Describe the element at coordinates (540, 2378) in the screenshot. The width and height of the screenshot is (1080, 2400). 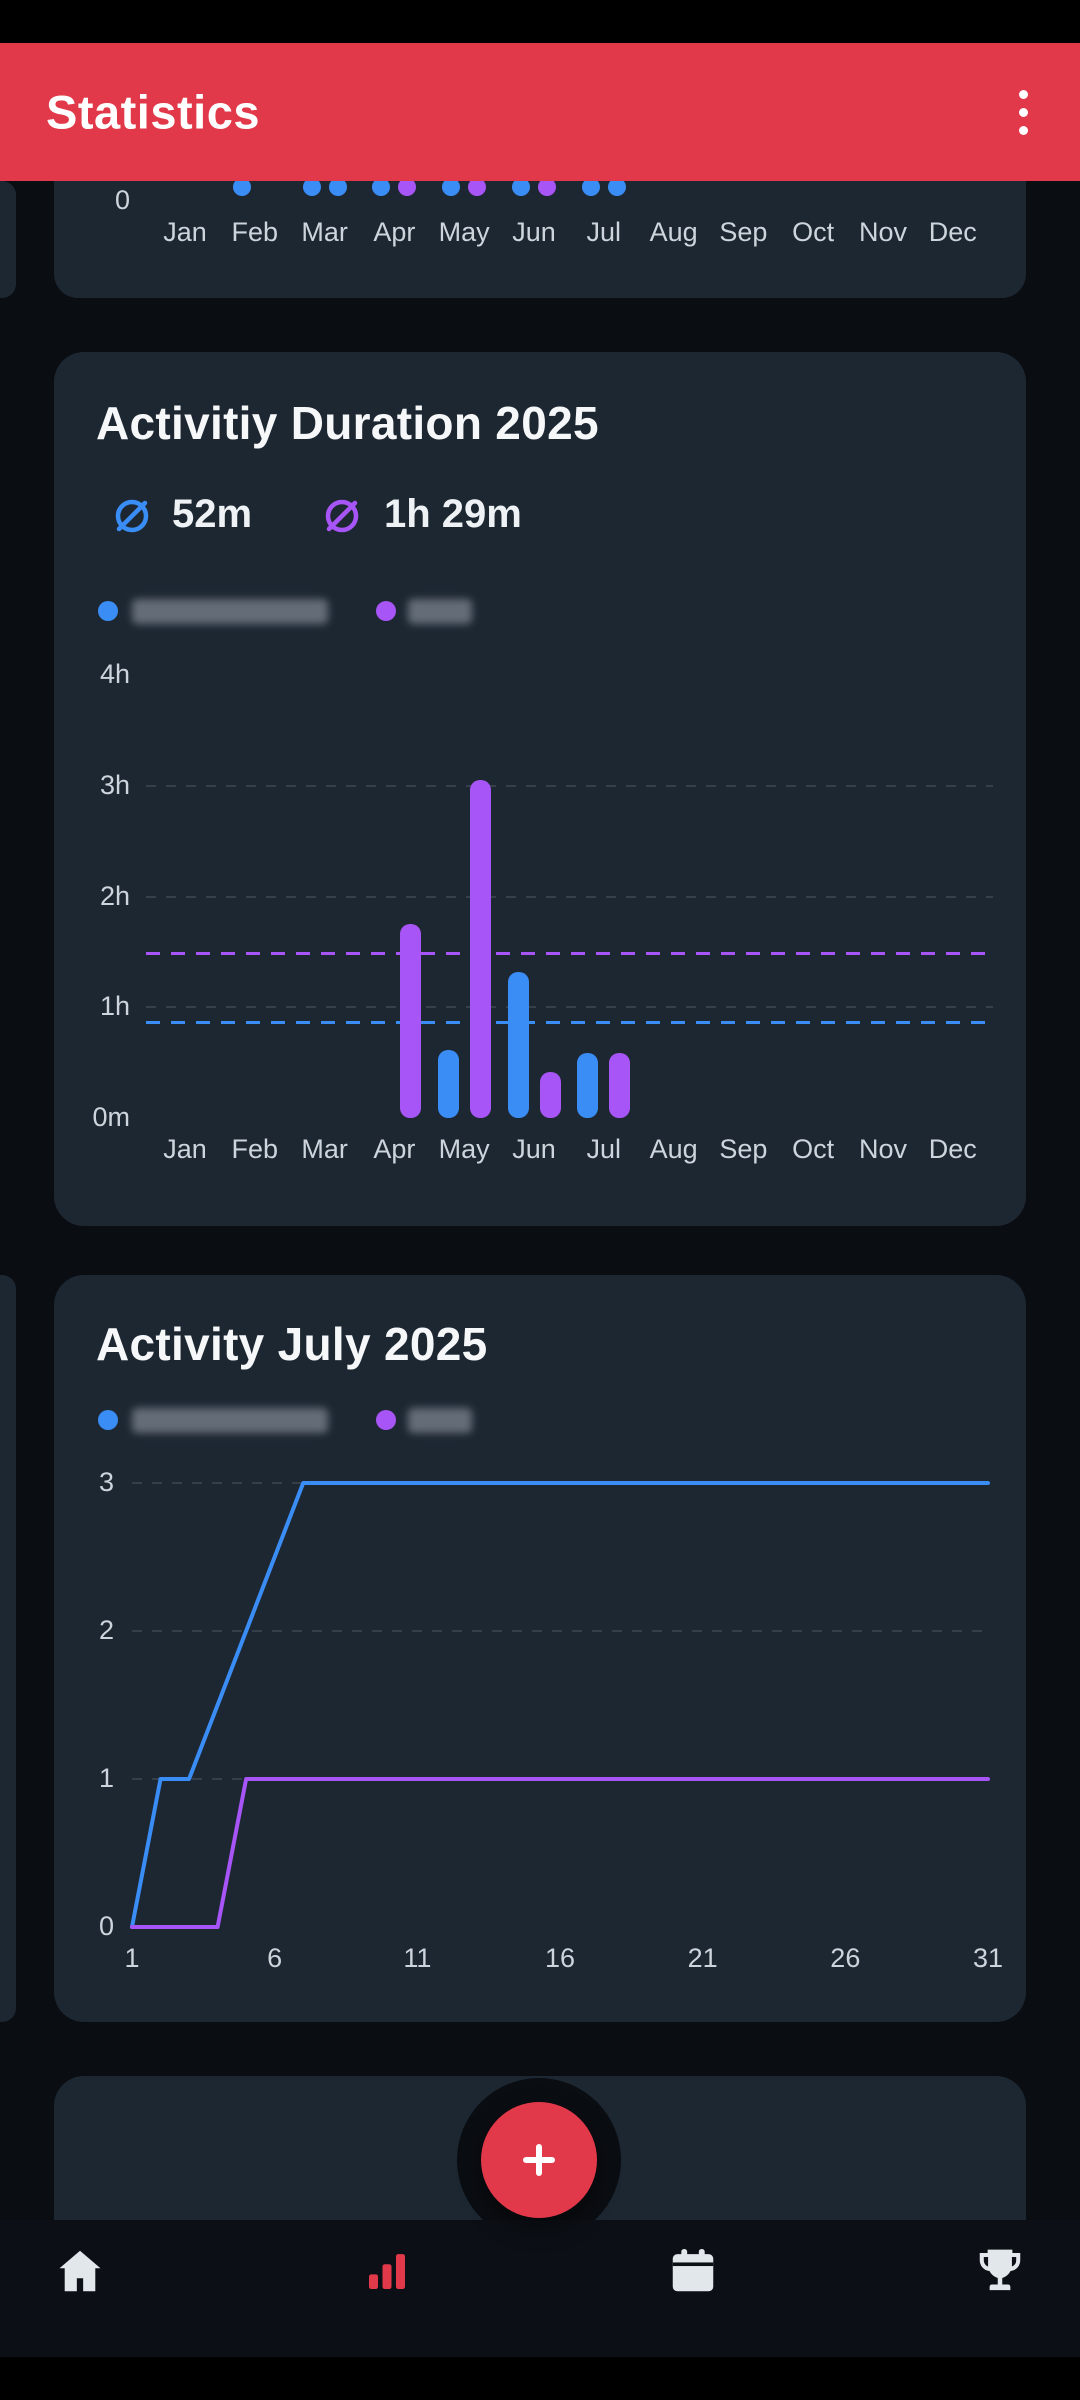
I see `gesture-bar-area` at that location.